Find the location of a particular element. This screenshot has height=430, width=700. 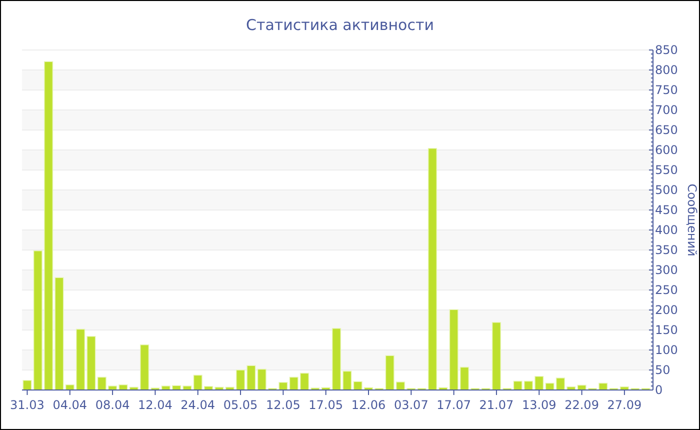

y-tick-label: 0 is located at coordinates (659, 390).